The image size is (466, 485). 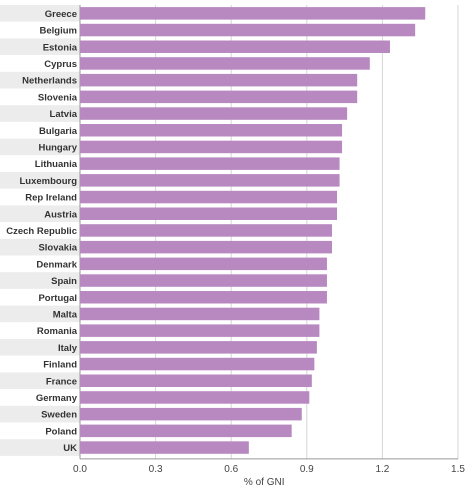 I want to click on category-label: Romania, so click(x=57, y=331).